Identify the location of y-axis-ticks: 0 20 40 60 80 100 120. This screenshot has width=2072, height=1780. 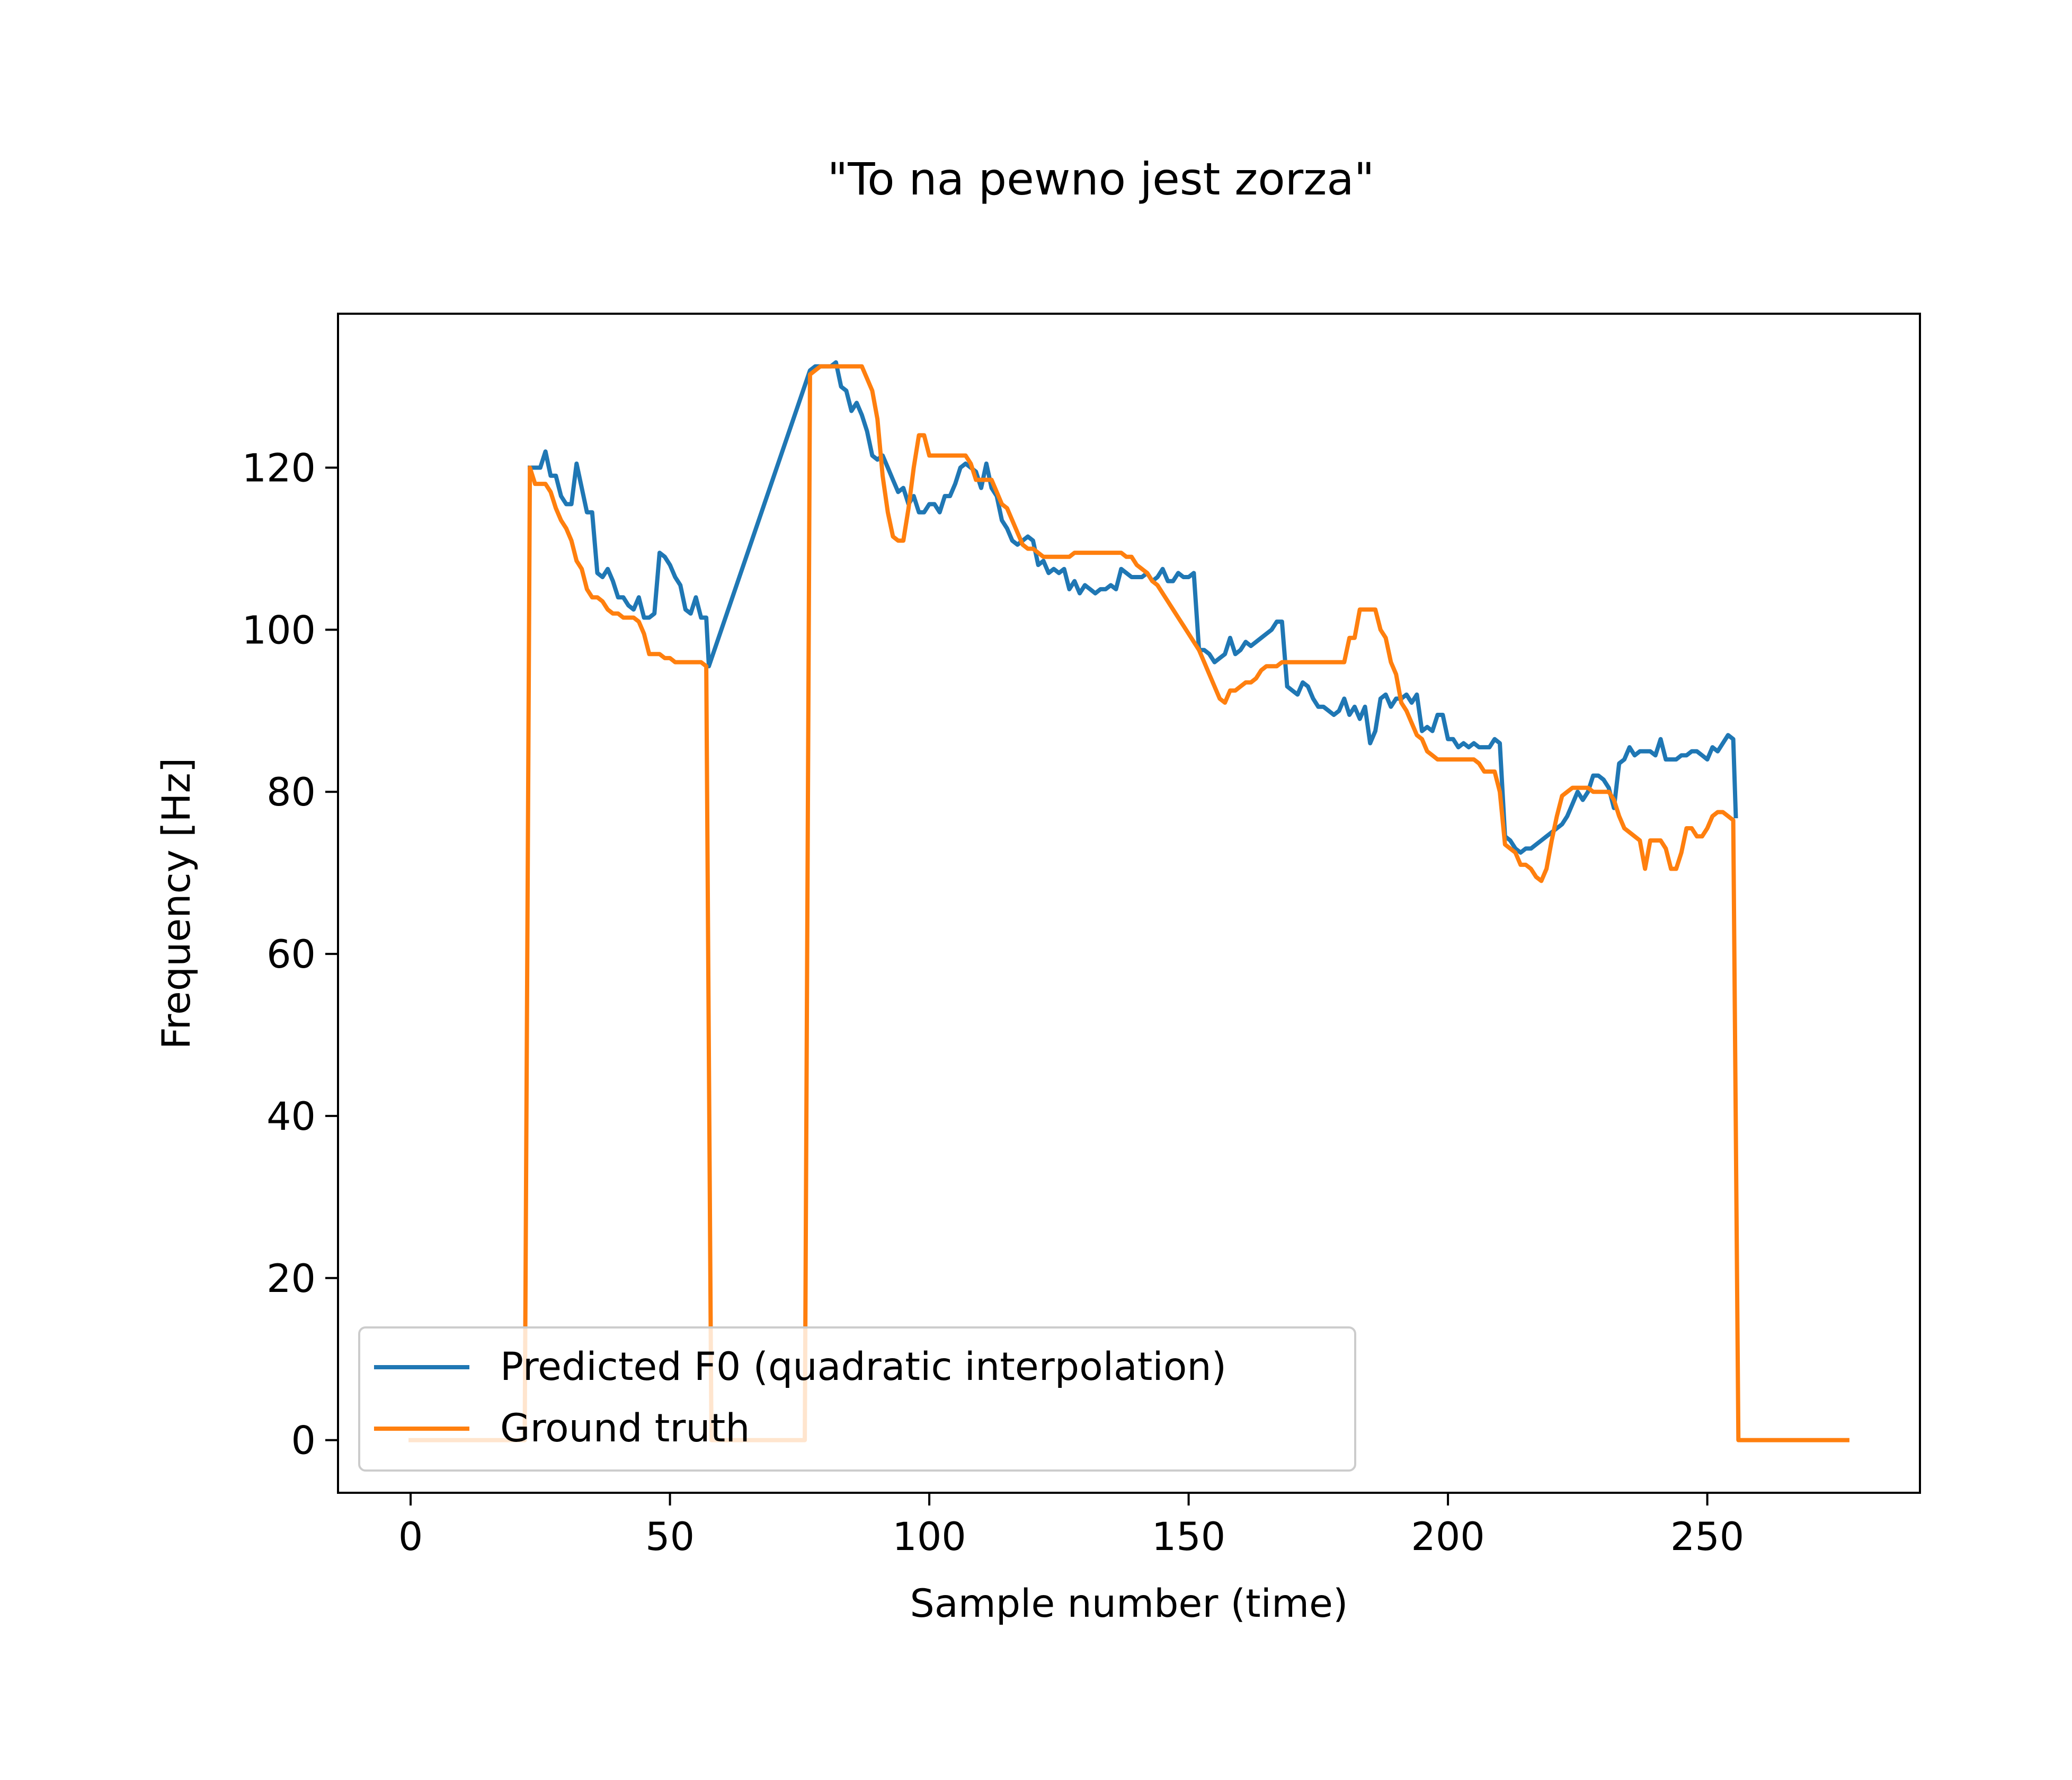
(290, 955).